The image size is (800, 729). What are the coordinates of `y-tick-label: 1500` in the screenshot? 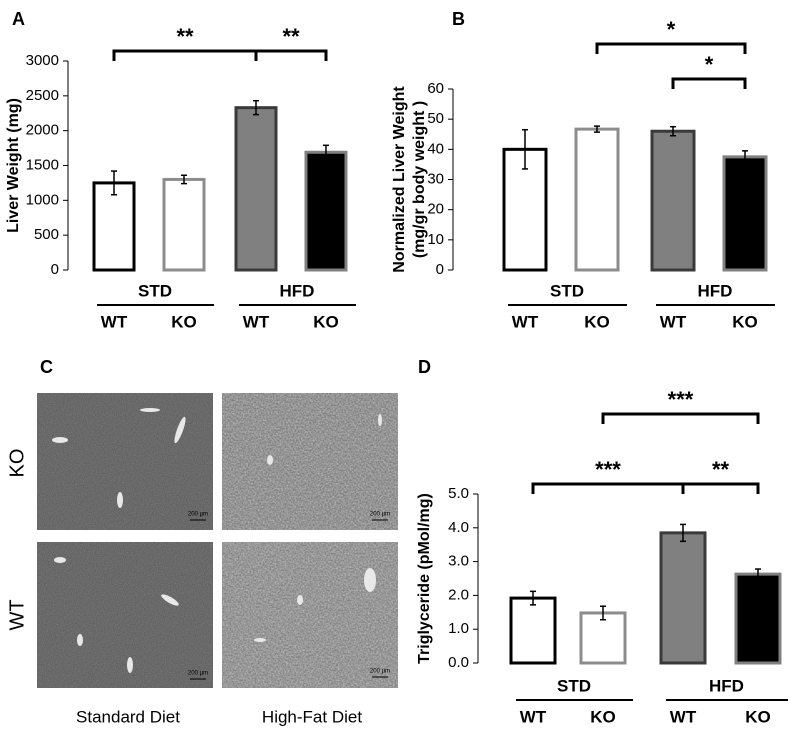 It's located at (42, 164).